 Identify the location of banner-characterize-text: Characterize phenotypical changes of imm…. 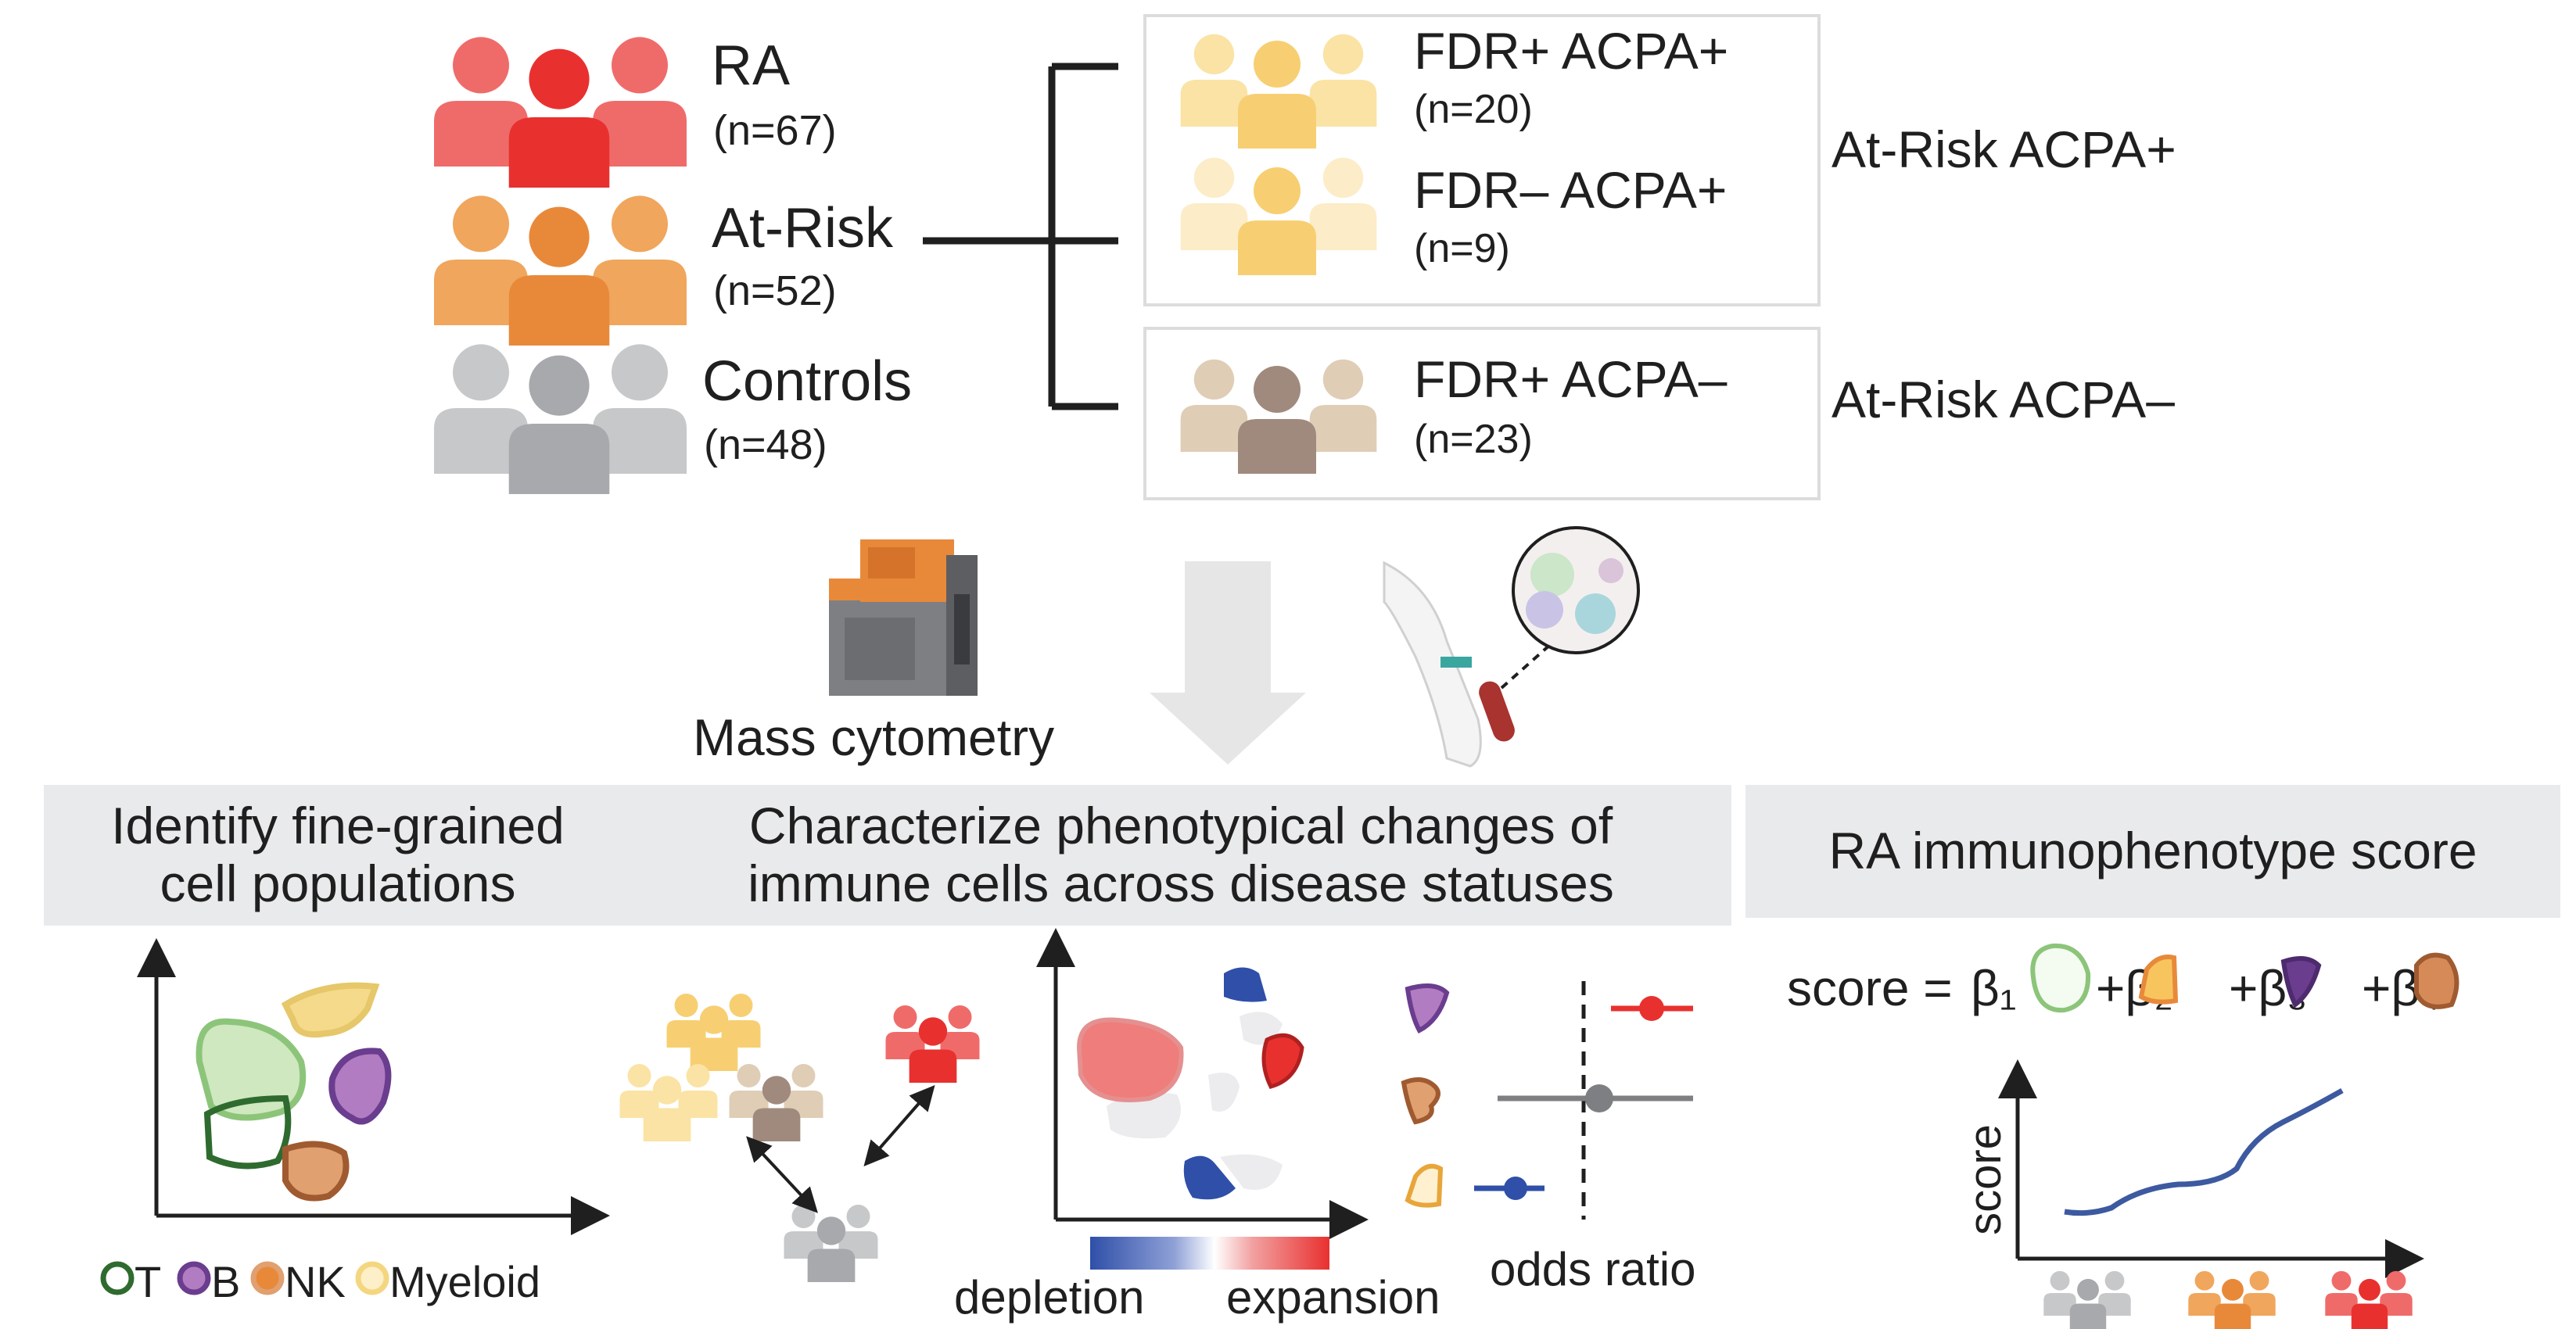
(1181, 854).